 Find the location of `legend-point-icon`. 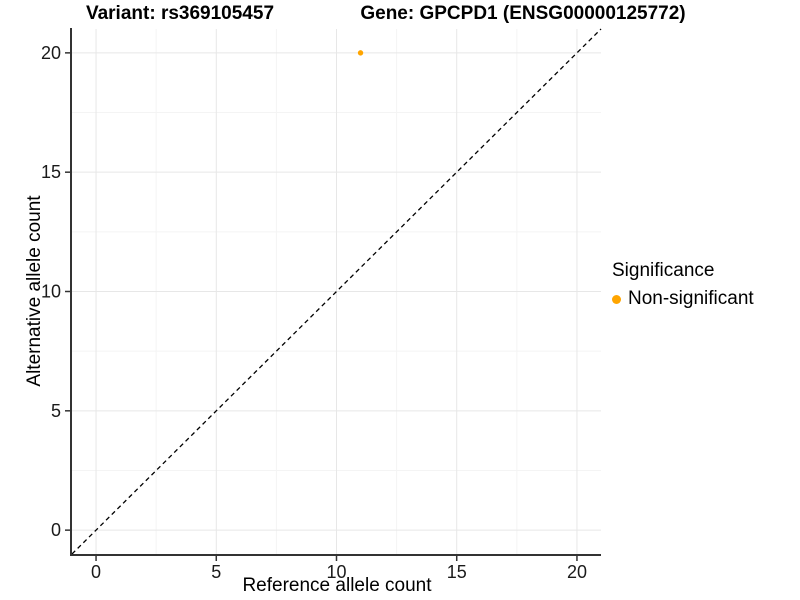

legend-point-icon is located at coordinates (616, 299).